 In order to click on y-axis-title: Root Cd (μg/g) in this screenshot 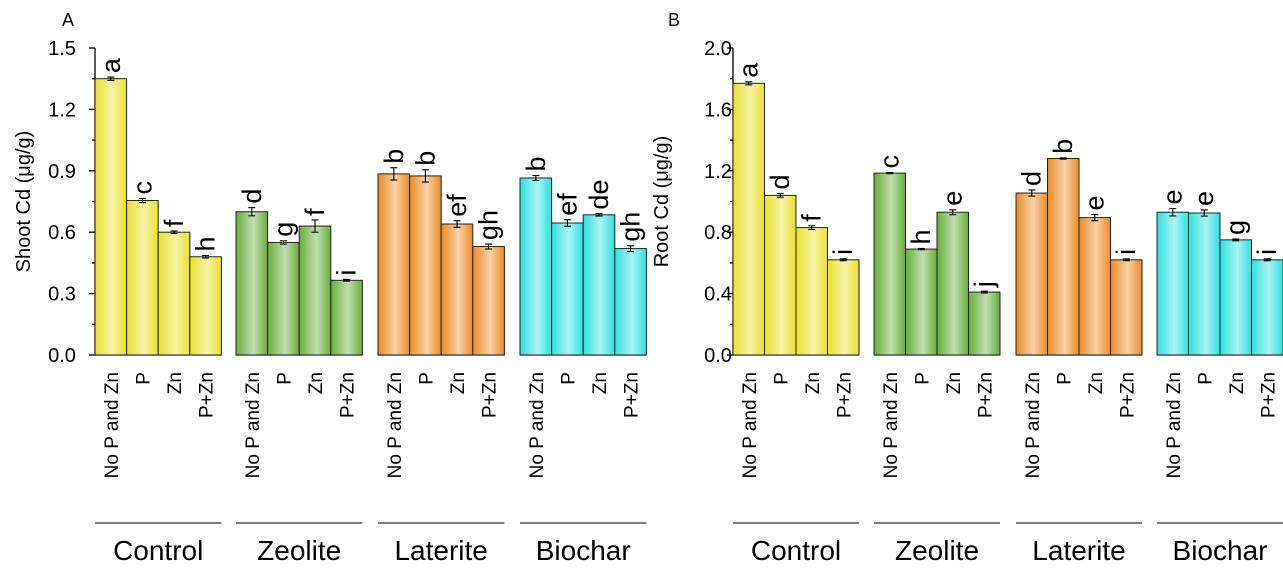, I will do `click(662, 202)`.